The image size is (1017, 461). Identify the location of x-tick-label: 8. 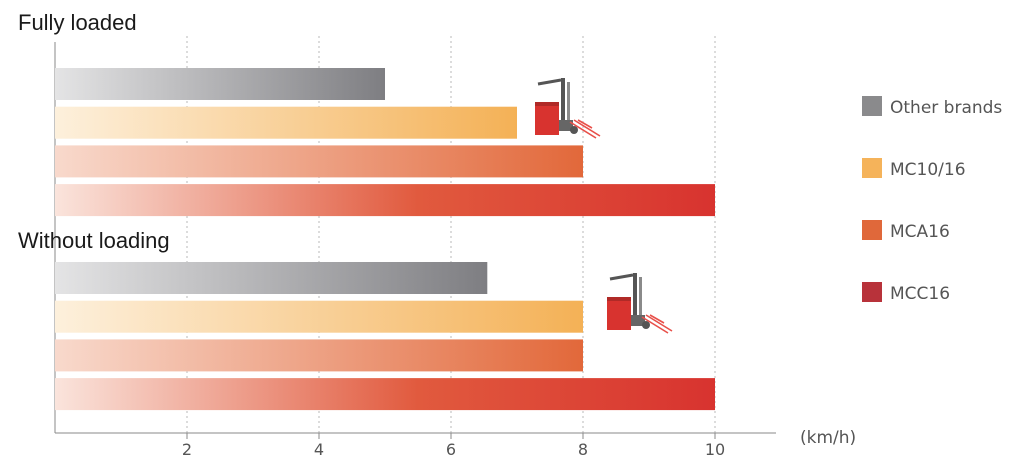
(583, 449).